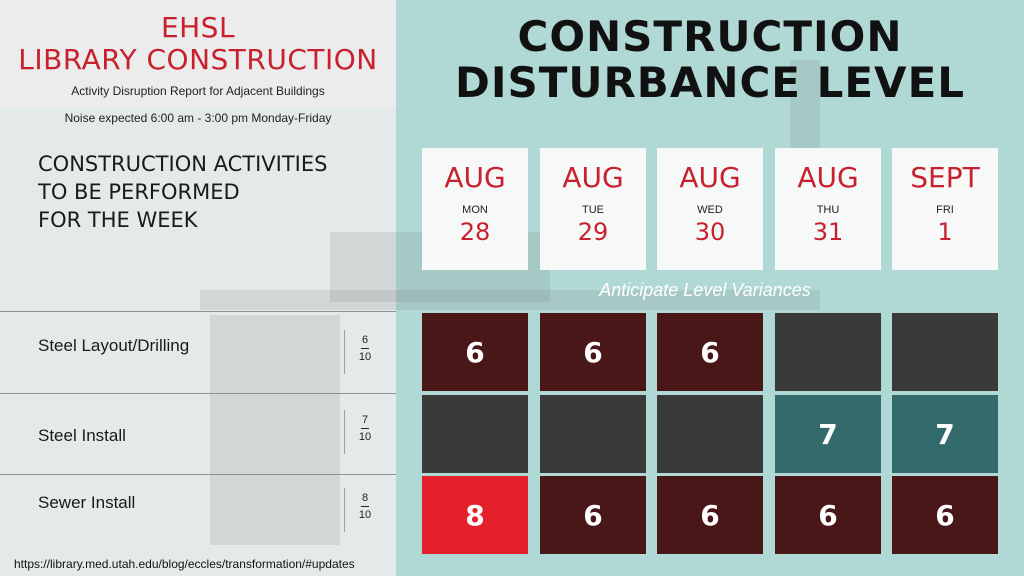 Image resolution: width=1024 pixels, height=576 pixels. Describe the element at coordinates (705, 290) in the screenshot. I see `variance-note: Anticipate Level Variances` at that location.